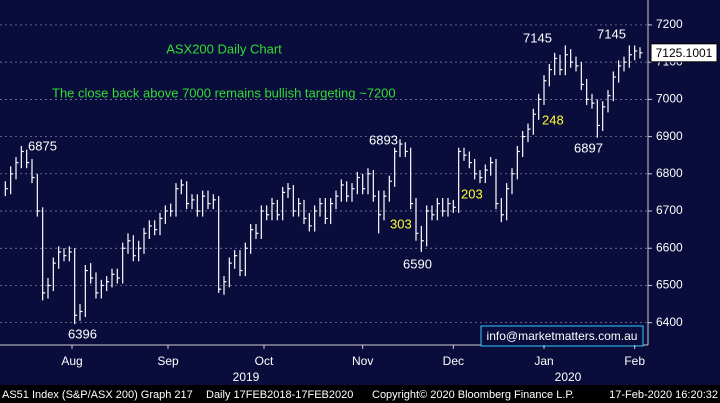 The width and height of the screenshot is (720, 403). I want to click on x-tick-label: Jan, so click(543, 361).